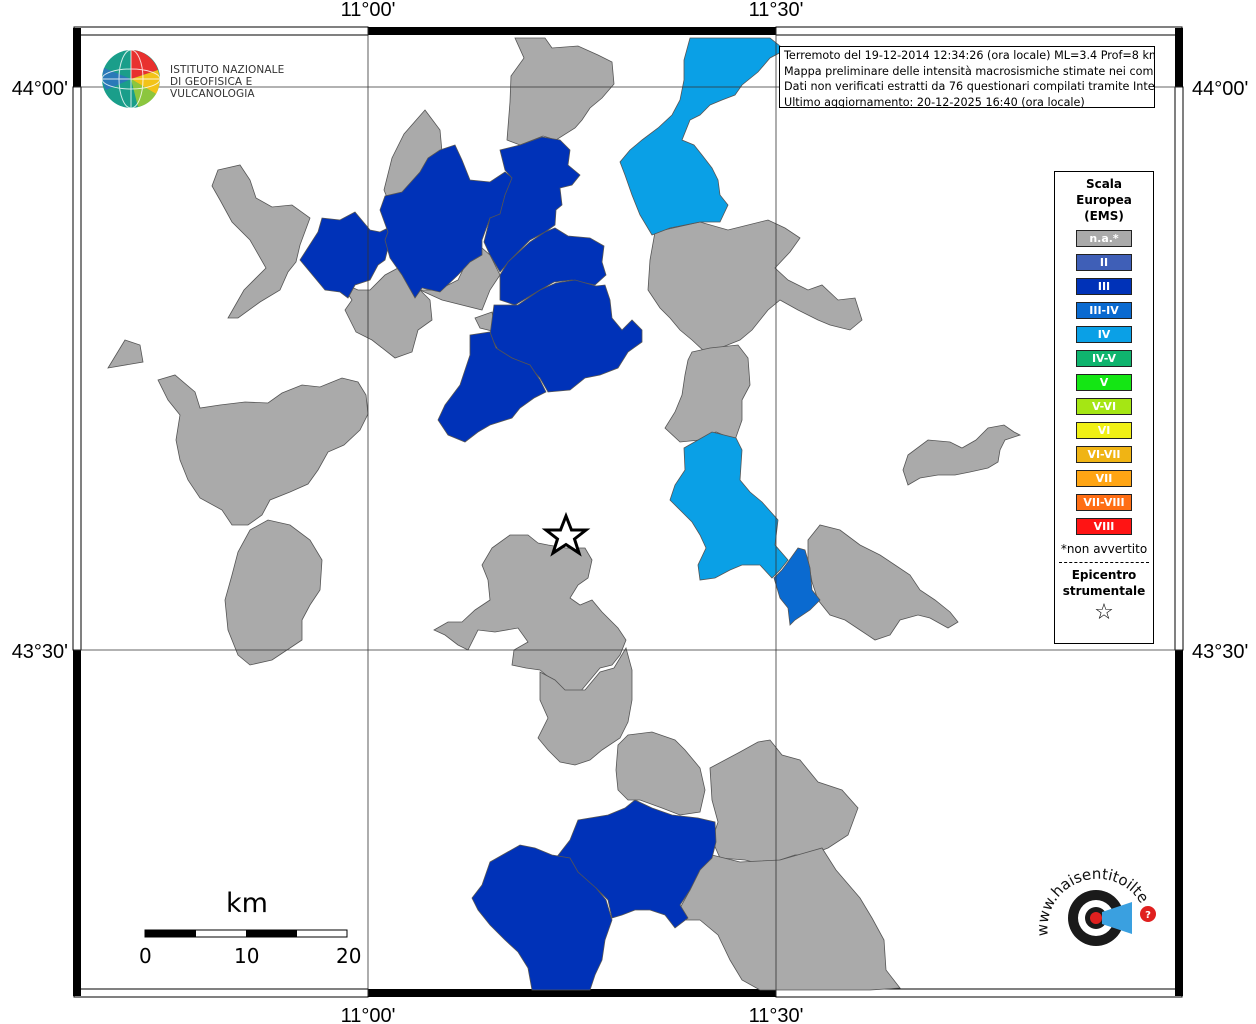  Describe the element at coordinates (1104, 238) in the screenshot. I see `legend-item-n-a: n.a.*` at that location.